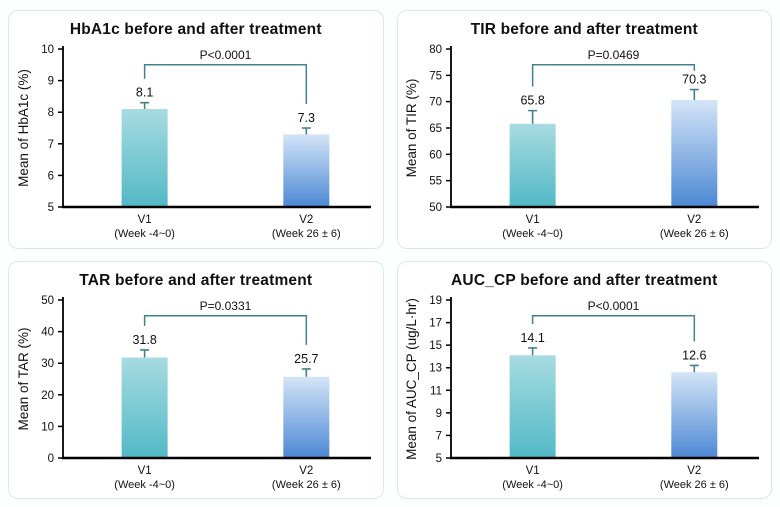 The width and height of the screenshot is (780, 507). What do you see at coordinates (50, 176) in the screenshot?
I see `y-tick-label: 6` at bounding box center [50, 176].